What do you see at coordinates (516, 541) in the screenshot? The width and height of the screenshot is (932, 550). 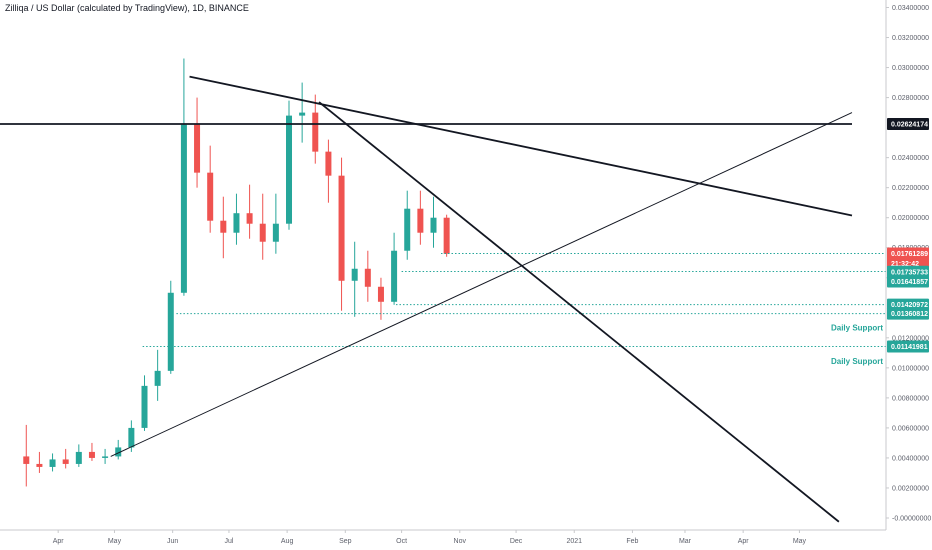 I see `x-tick-label: Dec` at bounding box center [516, 541].